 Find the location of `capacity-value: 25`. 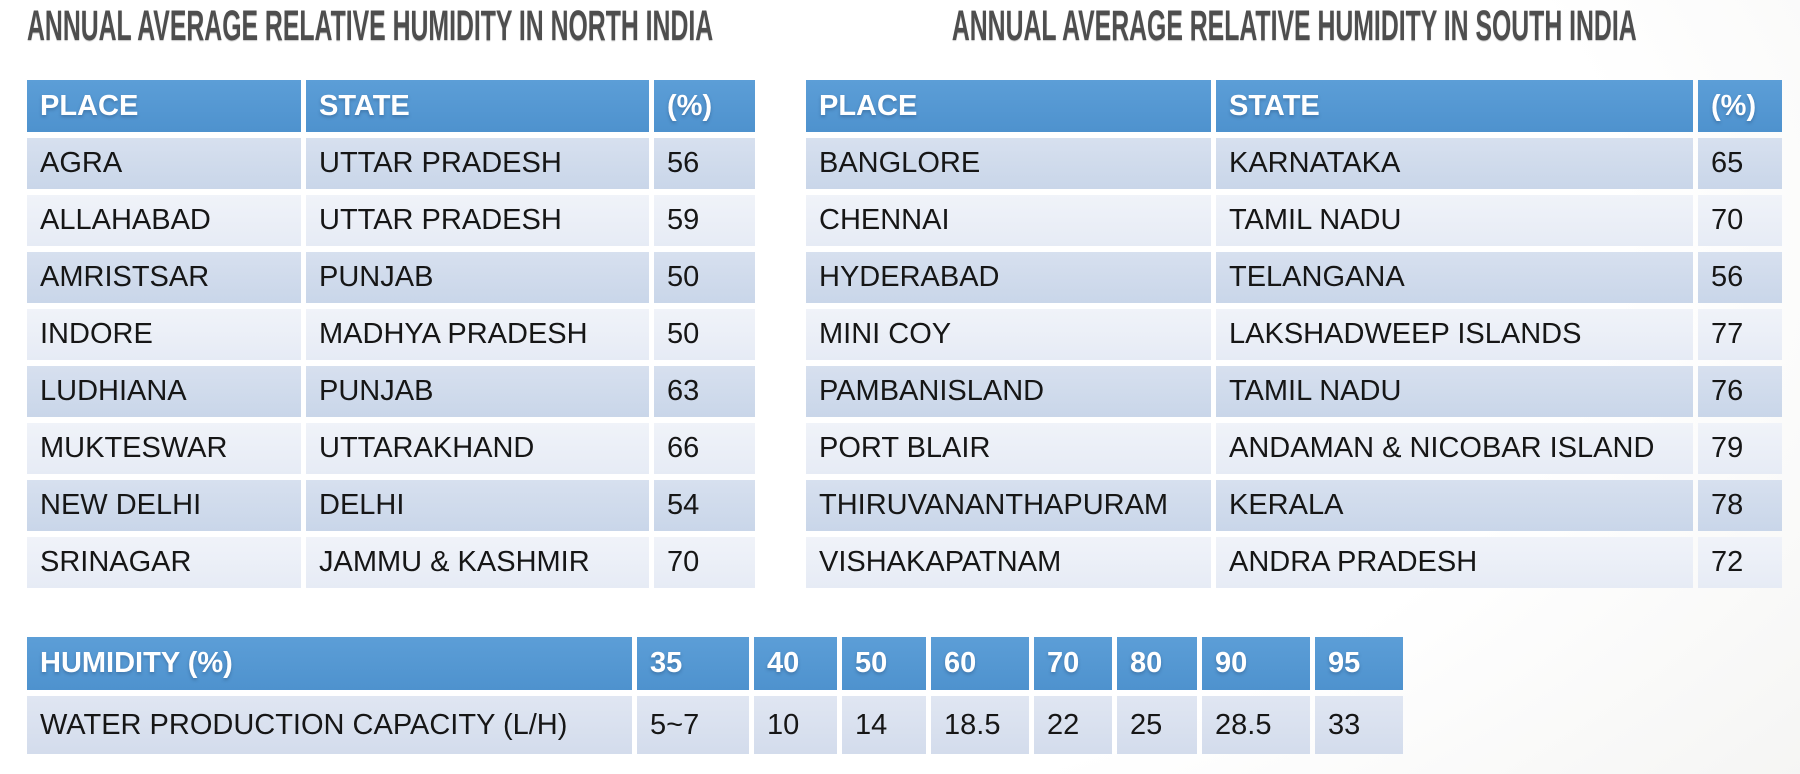

capacity-value: 25 is located at coordinates (1157, 725).